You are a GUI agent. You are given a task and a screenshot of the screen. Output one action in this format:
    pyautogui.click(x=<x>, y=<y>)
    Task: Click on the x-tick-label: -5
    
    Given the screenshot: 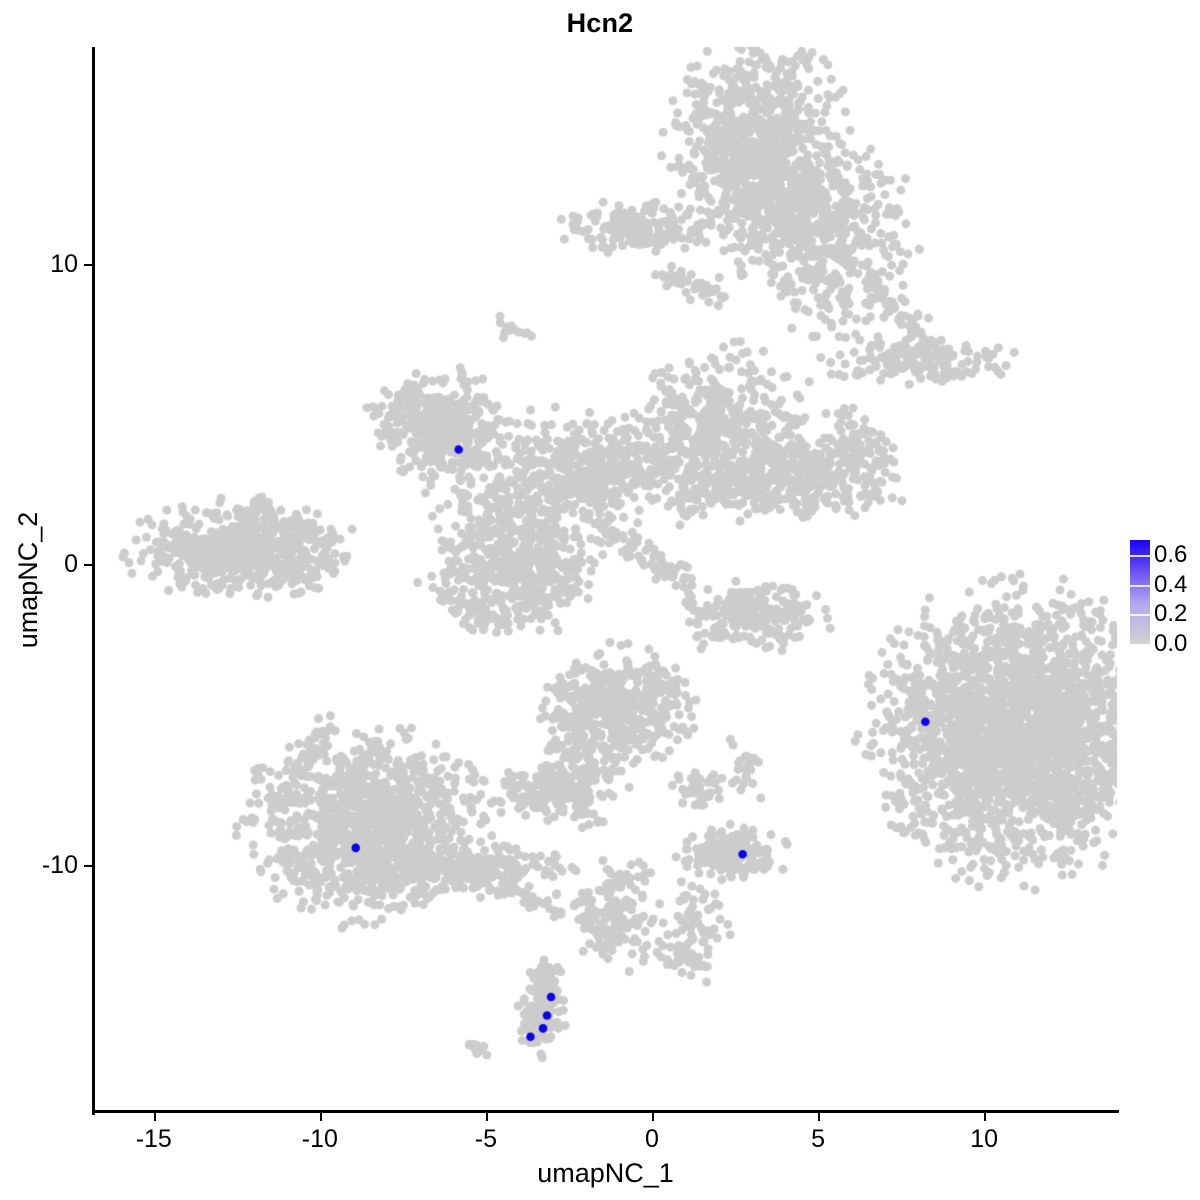 What is the action you would take?
    pyautogui.click(x=486, y=1139)
    